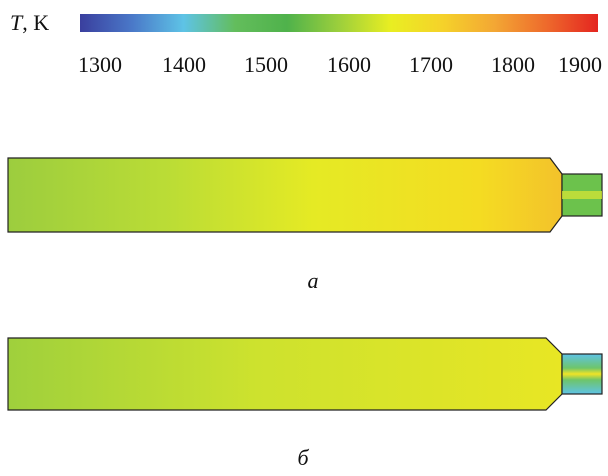  Describe the element at coordinates (431, 64) in the screenshot. I see `colorbar-tick-1700: 1700` at that location.